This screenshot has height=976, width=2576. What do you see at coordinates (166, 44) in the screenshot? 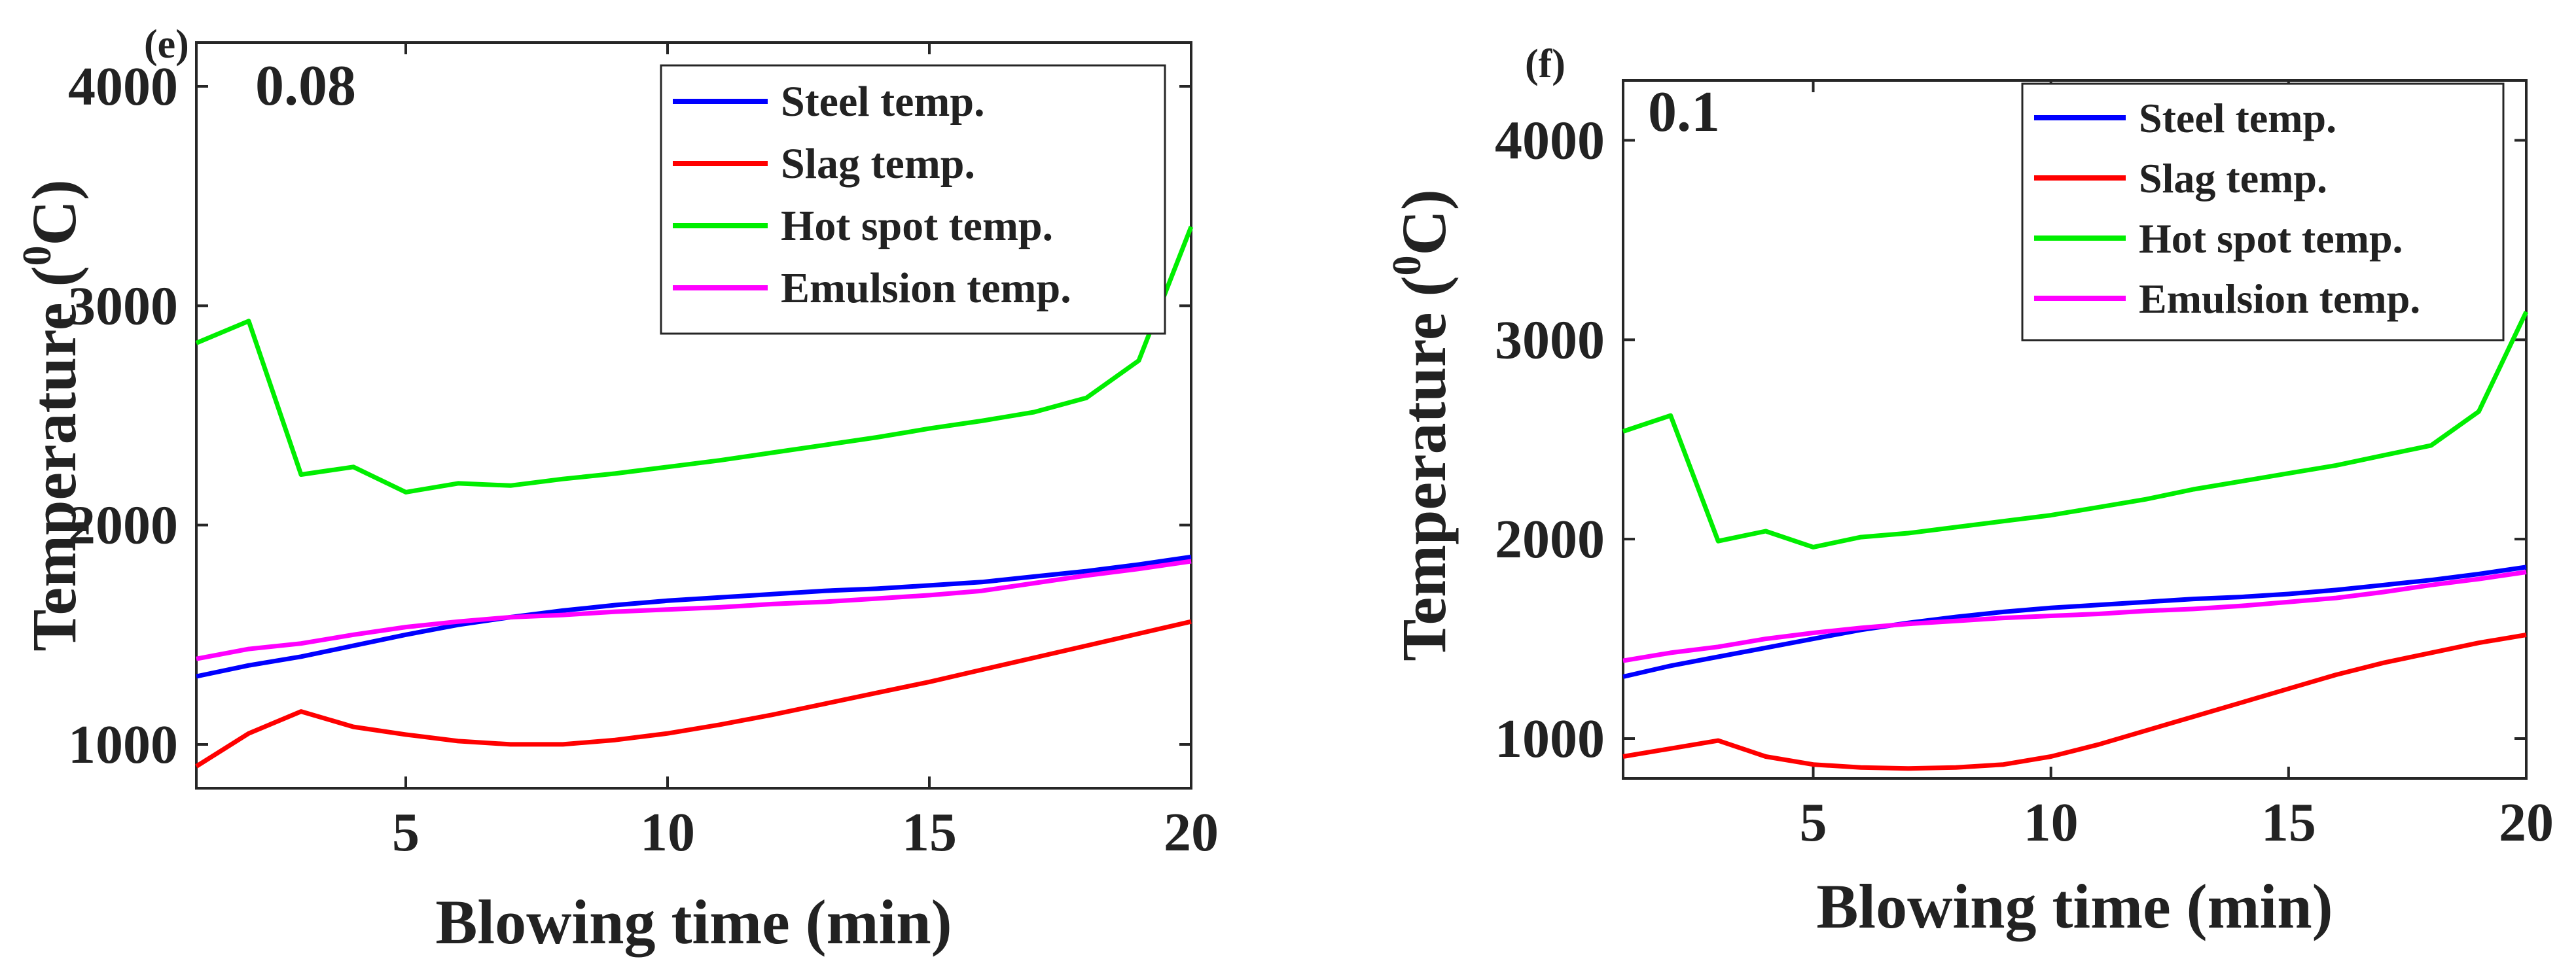
I see `panel-label: (e)` at bounding box center [166, 44].